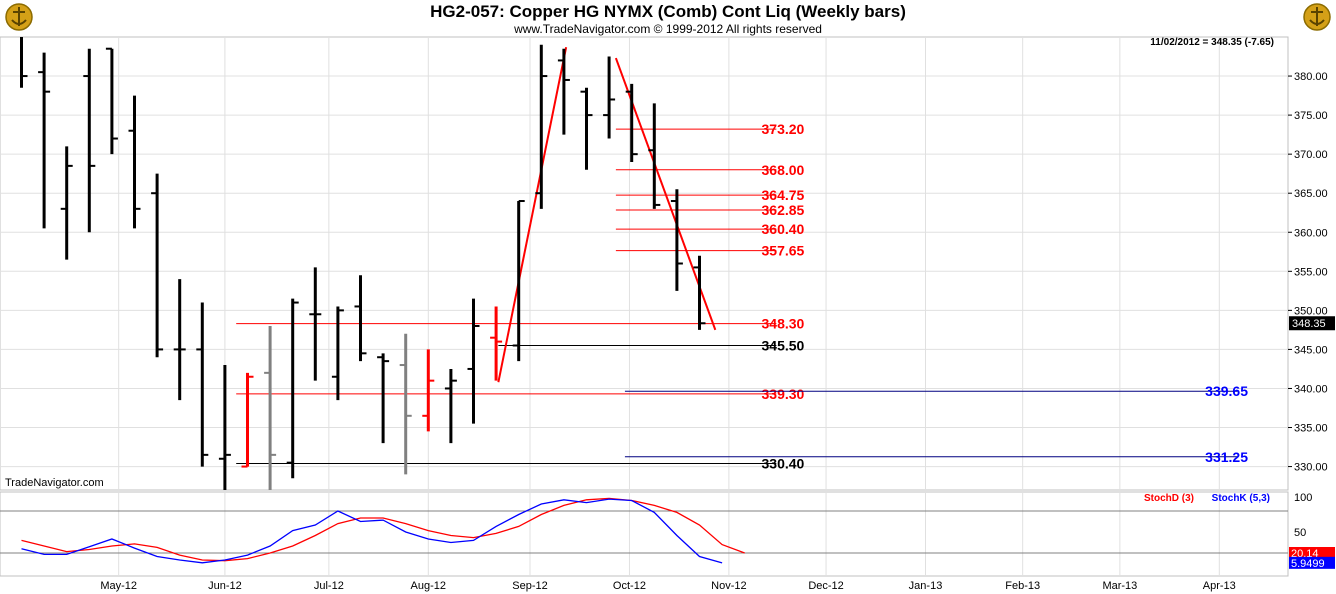 This screenshot has height=594, width=1336. I want to click on price-level-label: 339.30, so click(783, 394).